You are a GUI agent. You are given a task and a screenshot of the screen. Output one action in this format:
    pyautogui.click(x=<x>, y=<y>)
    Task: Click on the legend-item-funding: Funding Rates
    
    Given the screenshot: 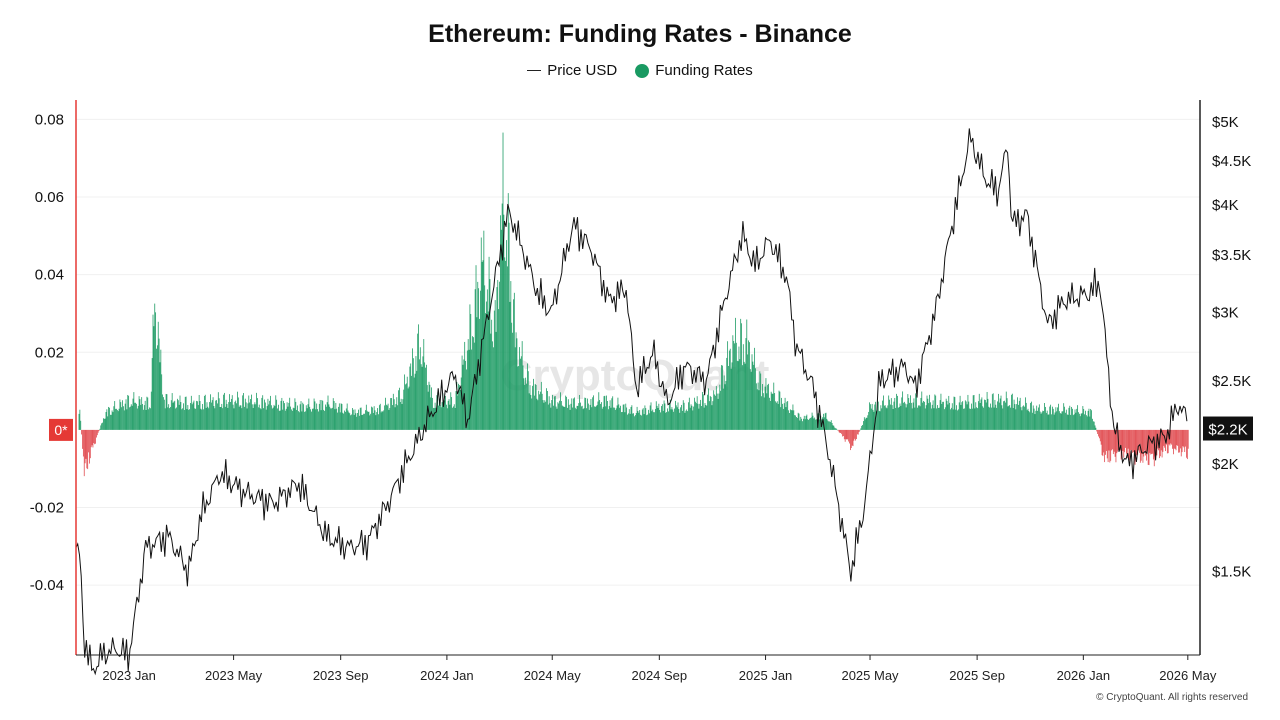 What is the action you would take?
    pyautogui.click(x=694, y=70)
    